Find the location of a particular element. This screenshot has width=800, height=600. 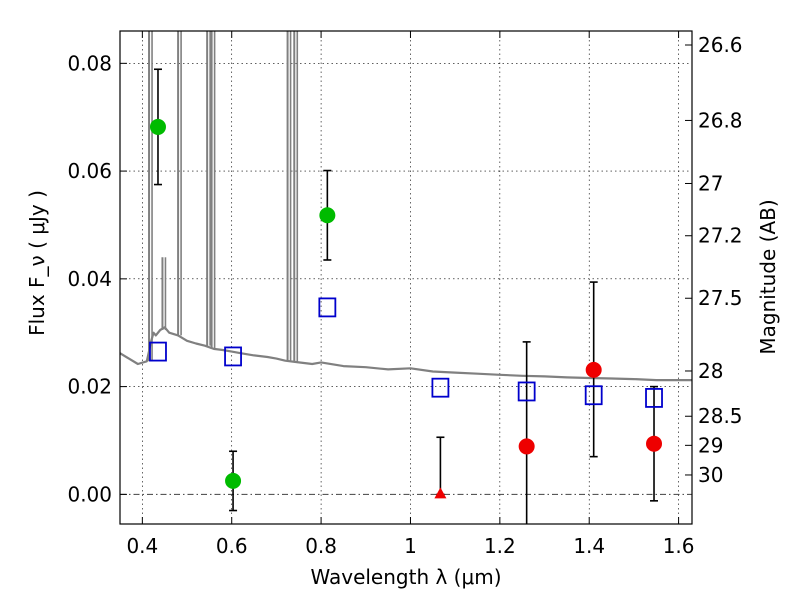

y-tick-label: 0.02 is located at coordinates (89, 387).